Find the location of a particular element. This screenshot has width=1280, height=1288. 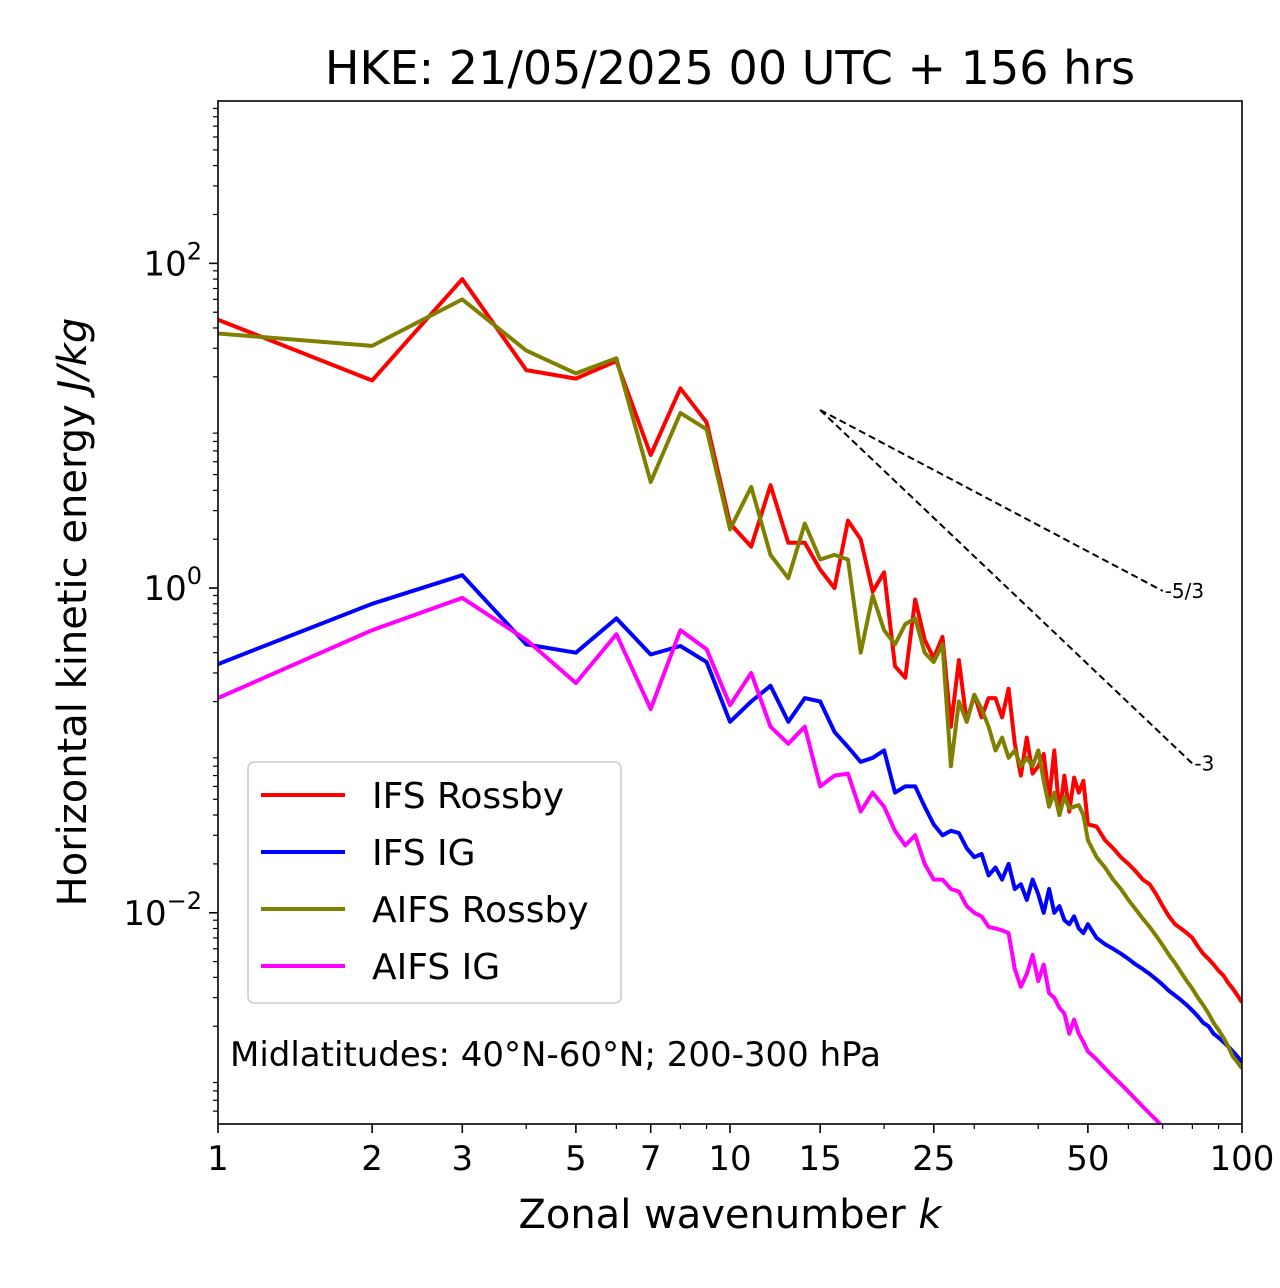

x-tick-label: 100 is located at coordinates (1242, 1159).